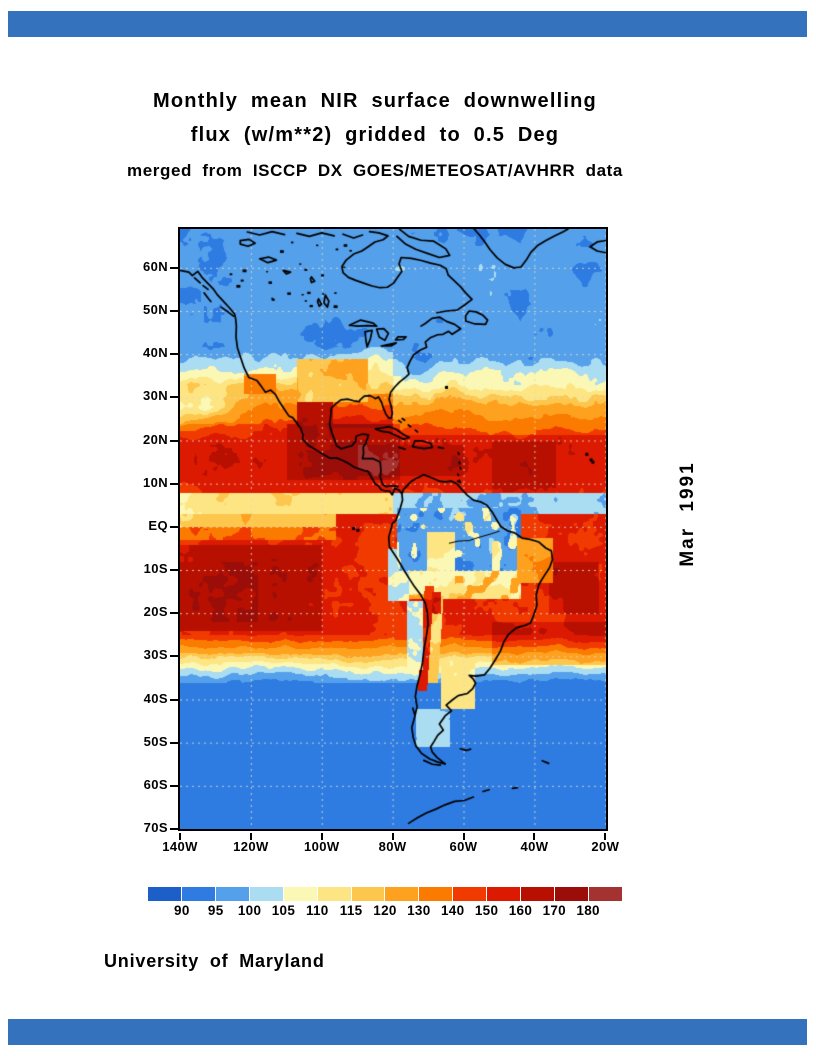 Image resolution: width=816 pixels, height=1056 pixels. What do you see at coordinates (452, 910) in the screenshot?
I see `colorbar-value-label: 140` at bounding box center [452, 910].